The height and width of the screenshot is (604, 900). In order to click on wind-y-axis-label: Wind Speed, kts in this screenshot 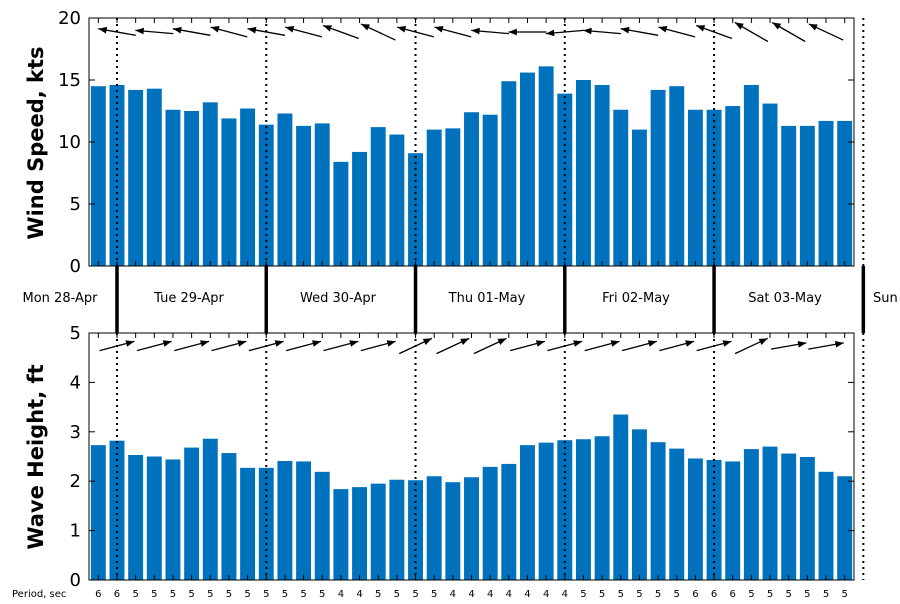, I will do `click(36, 142)`.